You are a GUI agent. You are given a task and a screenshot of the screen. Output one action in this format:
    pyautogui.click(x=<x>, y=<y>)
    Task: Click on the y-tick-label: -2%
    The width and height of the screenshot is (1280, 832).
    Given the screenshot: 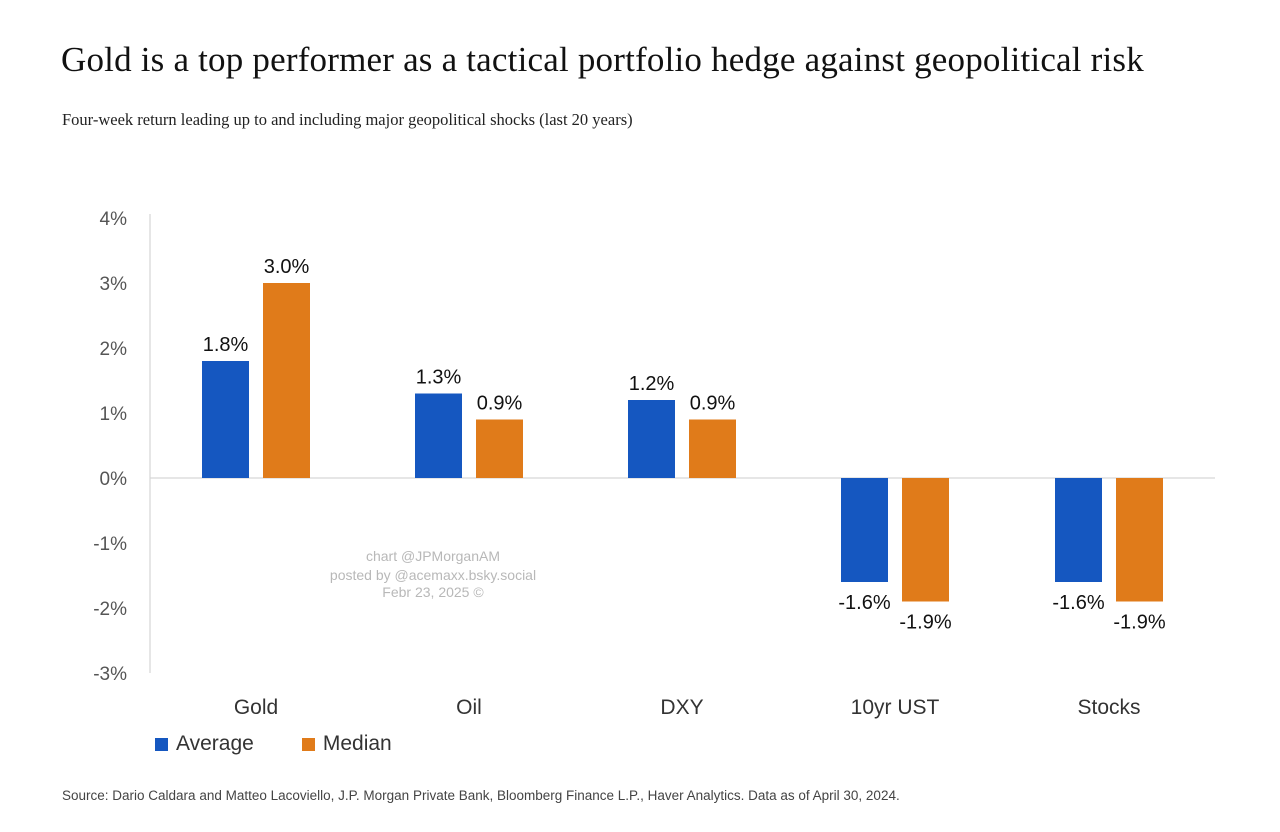 What is the action you would take?
    pyautogui.click(x=110, y=609)
    